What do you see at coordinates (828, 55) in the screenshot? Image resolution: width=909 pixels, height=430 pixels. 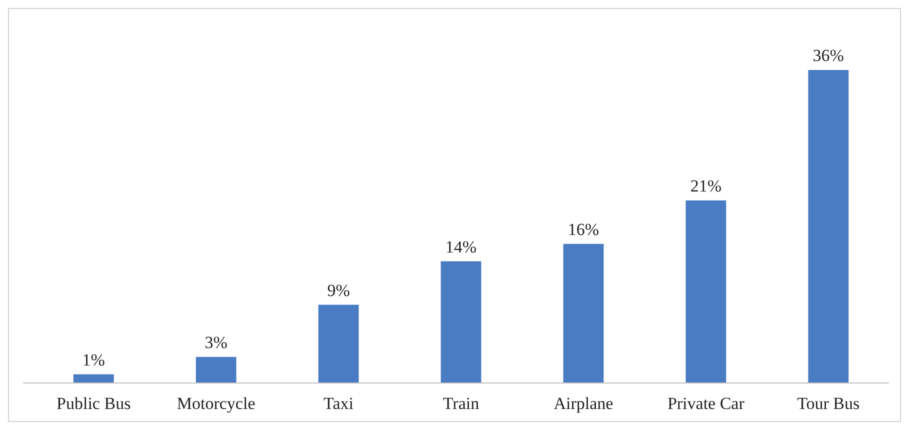 I see `data-label: 36%` at bounding box center [828, 55].